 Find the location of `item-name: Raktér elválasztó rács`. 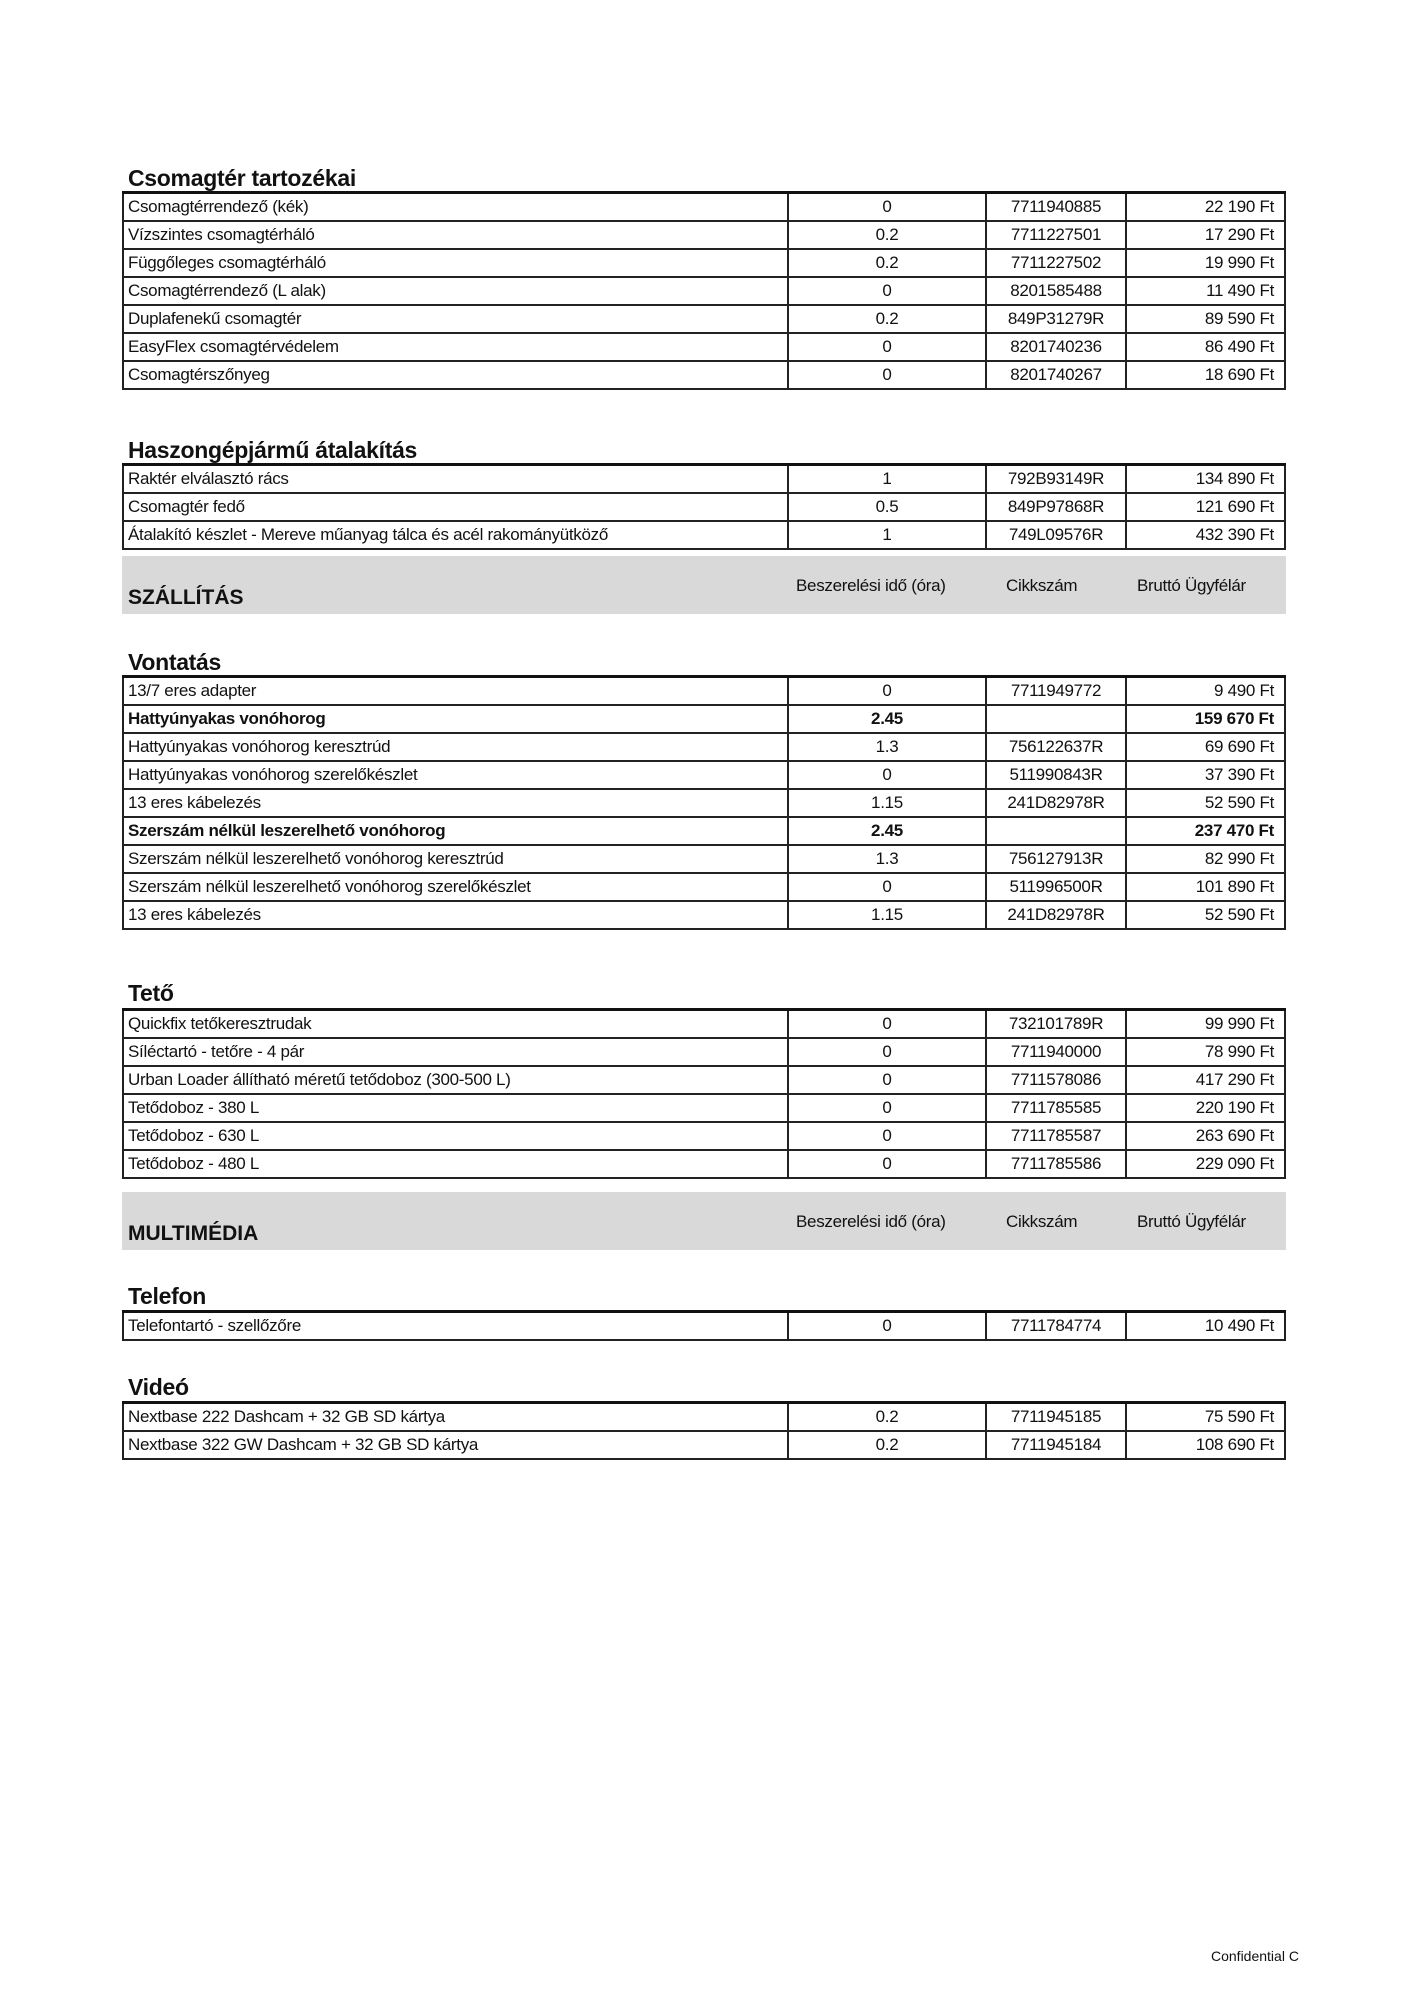

item-name: Raktér elválasztó rács is located at coordinates (455, 478).